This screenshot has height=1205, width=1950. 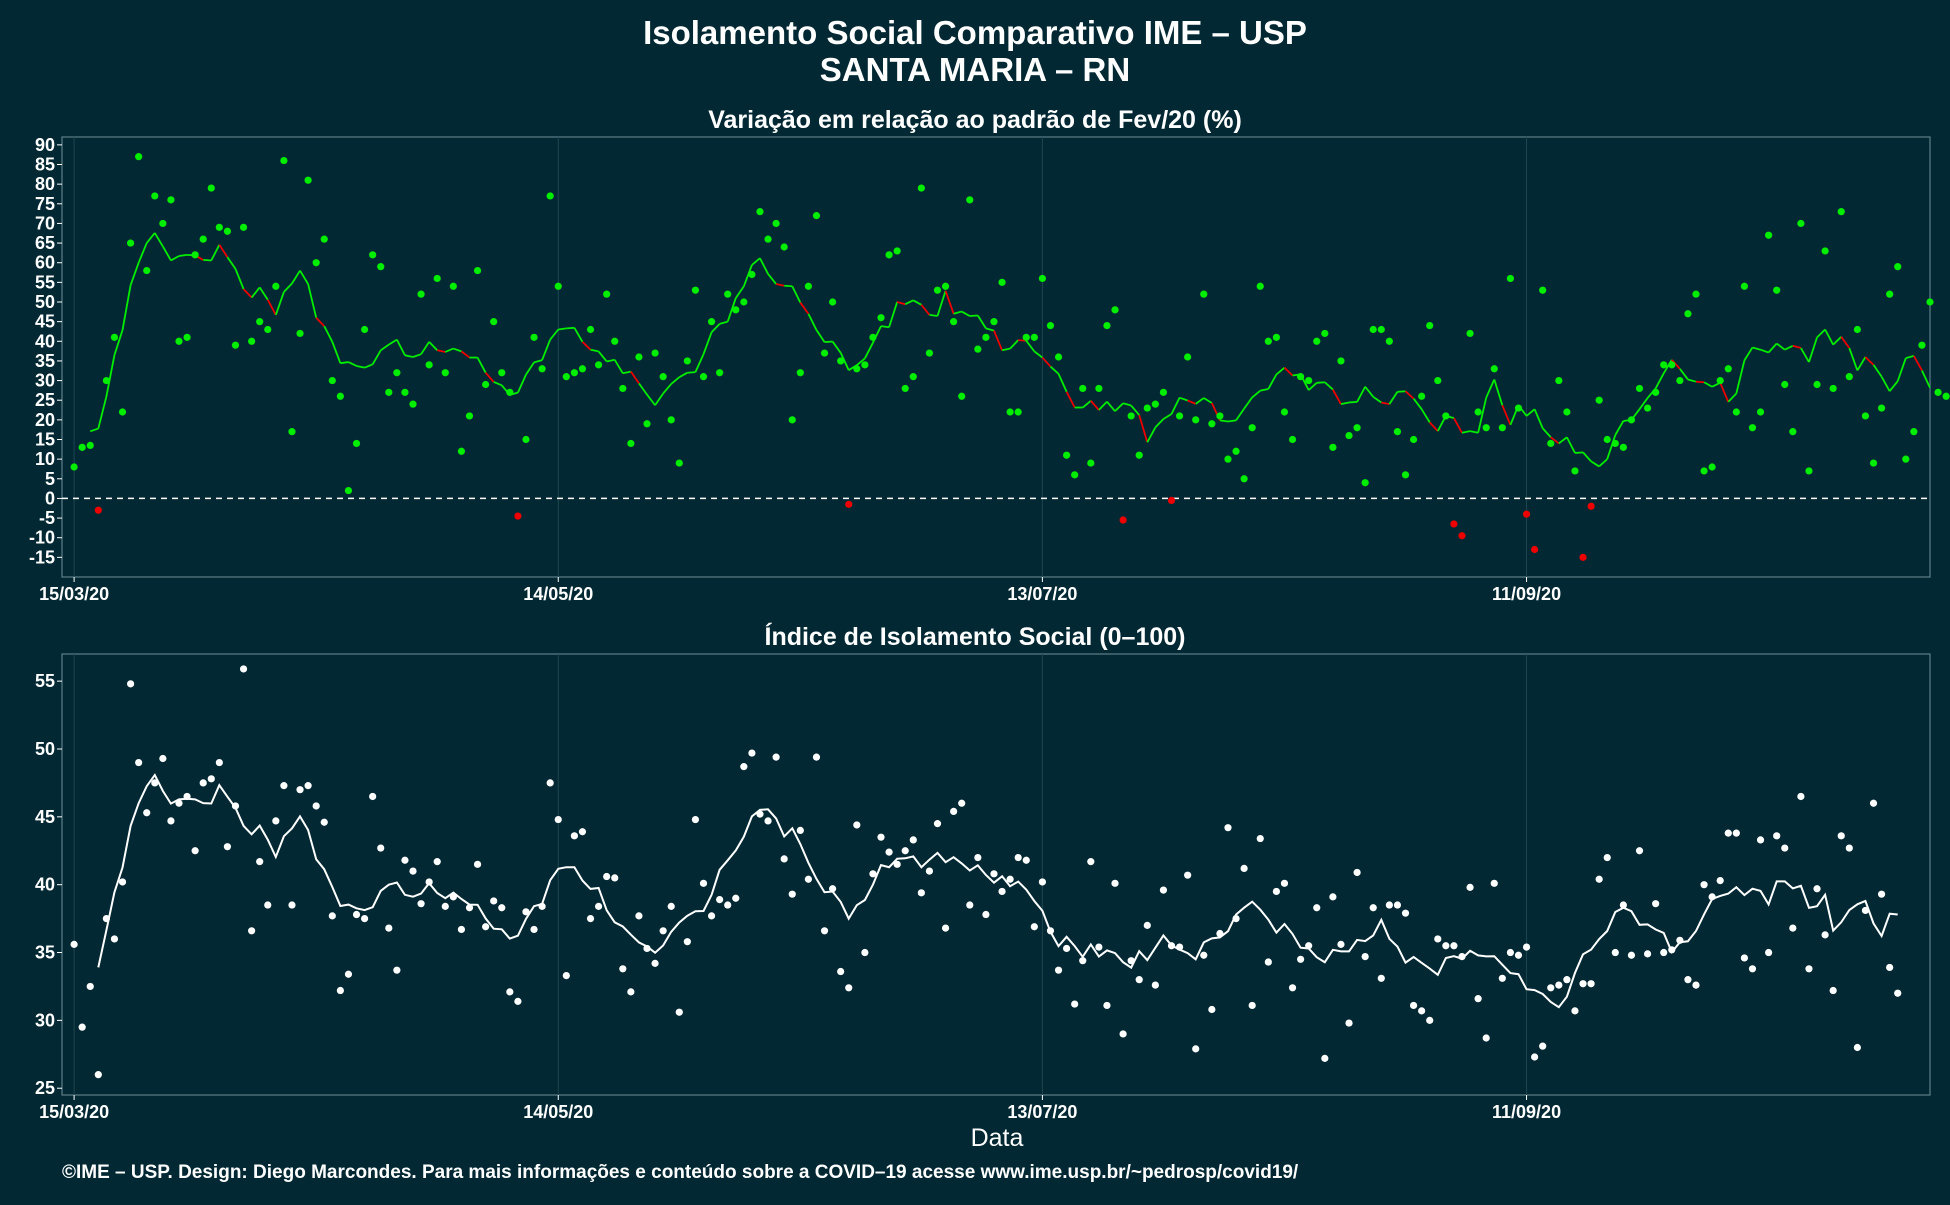 What do you see at coordinates (45, 459) in the screenshot?
I see `panel1-y-tick-label: 10` at bounding box center [45, 459].